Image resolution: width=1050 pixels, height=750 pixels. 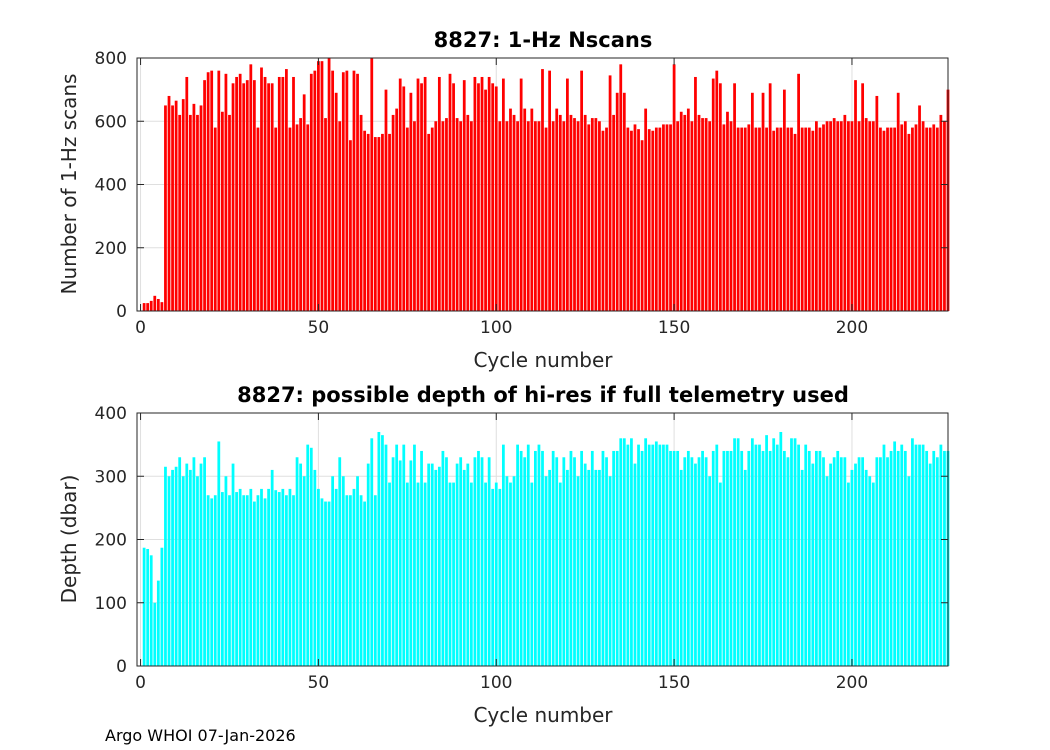 I want to click on nscans-xtick-label: 0, so click(x=140, y=328).